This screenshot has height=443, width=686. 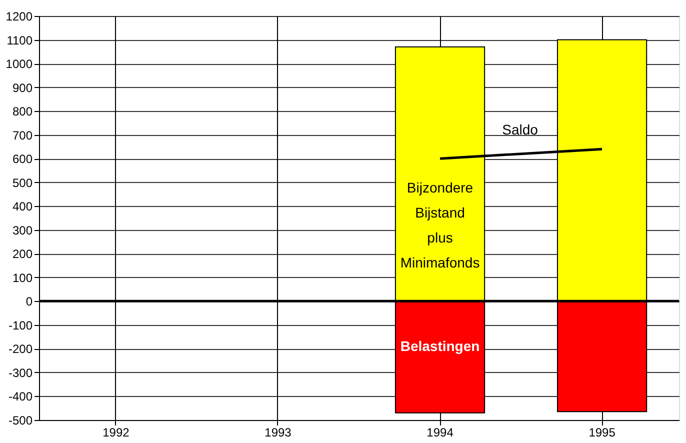 What do you see at coordinates (440, 225) in the screenshot?
I see `series-label: Bijzondere Bijstand plus Minimafonds` at bounding box center [440, 225].